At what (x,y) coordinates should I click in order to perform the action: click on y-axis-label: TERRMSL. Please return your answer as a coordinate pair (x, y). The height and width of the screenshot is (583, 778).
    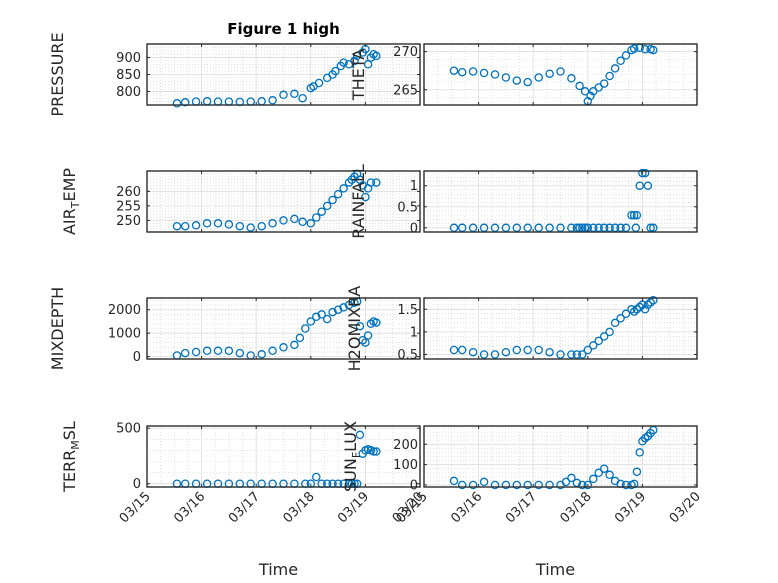
    Looking at the image, I should click on (71, 457).